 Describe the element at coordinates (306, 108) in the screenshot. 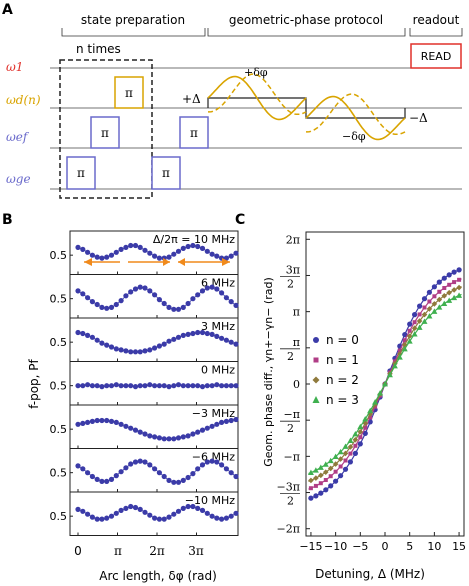

I see `detuning-step` at that location.